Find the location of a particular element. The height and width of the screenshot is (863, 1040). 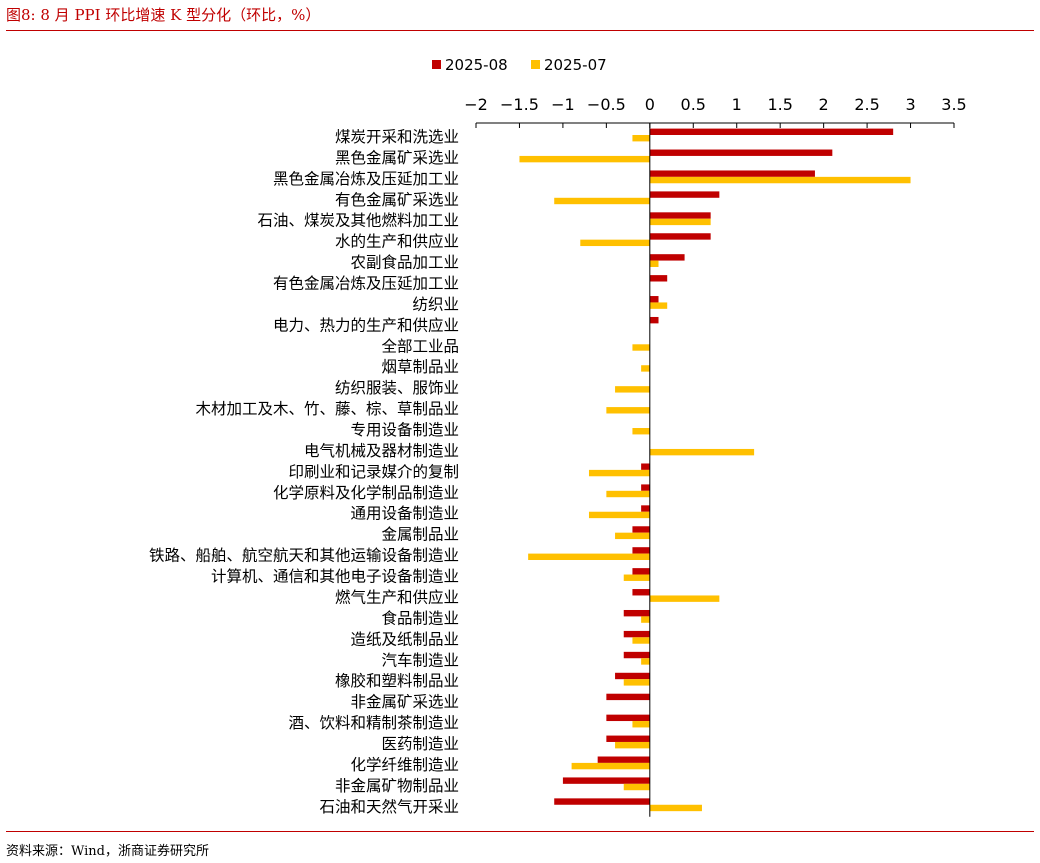

category-label: 铁路、船舶、航空航天和其他运输设备制造业 is located at coordinates (304, 556).